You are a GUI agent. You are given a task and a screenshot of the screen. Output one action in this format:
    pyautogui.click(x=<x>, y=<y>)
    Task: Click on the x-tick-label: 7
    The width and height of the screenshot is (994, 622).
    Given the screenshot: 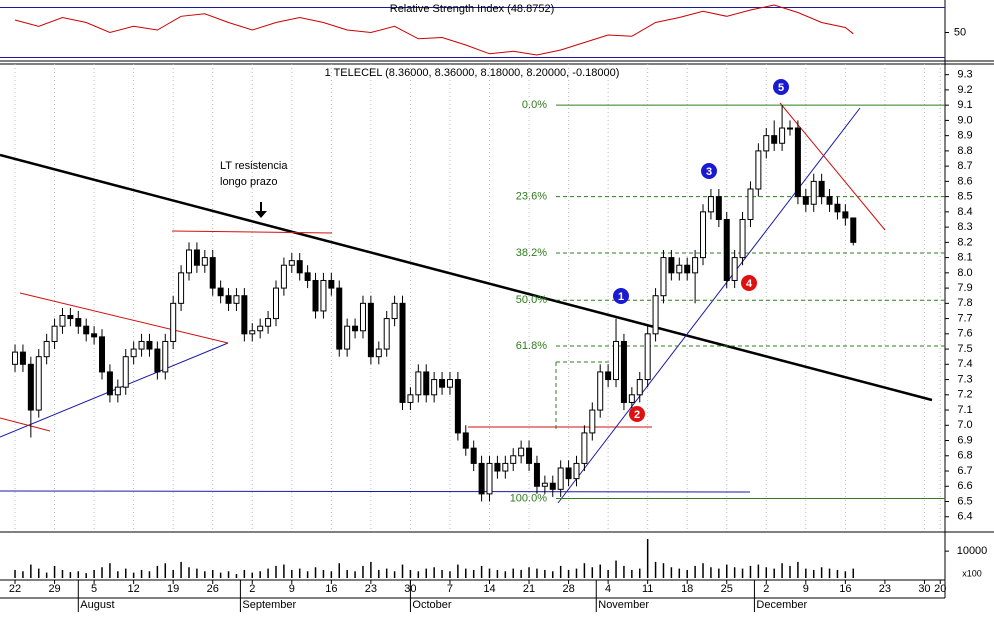 What is the action you would take?
    pyautogui.click(x=450, y=589)
    